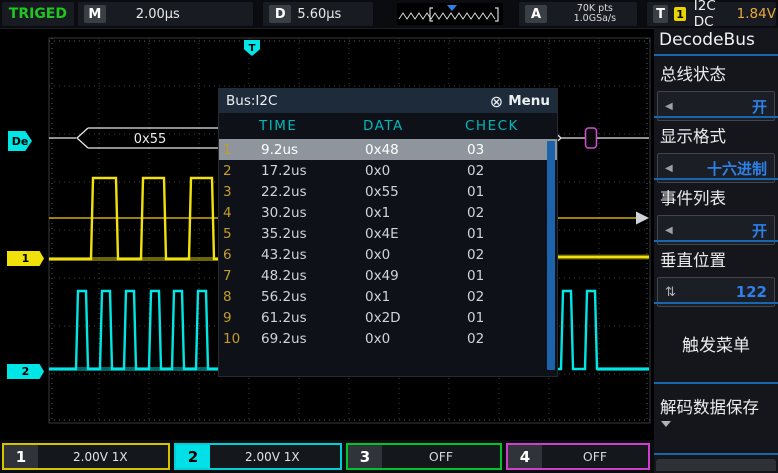 This screenshot has height=473, width=778. What do you see at coordinates (157, 14) in the screenshot?
I see `timebase-value: 2.00µs` at bounding box center [157, 14].